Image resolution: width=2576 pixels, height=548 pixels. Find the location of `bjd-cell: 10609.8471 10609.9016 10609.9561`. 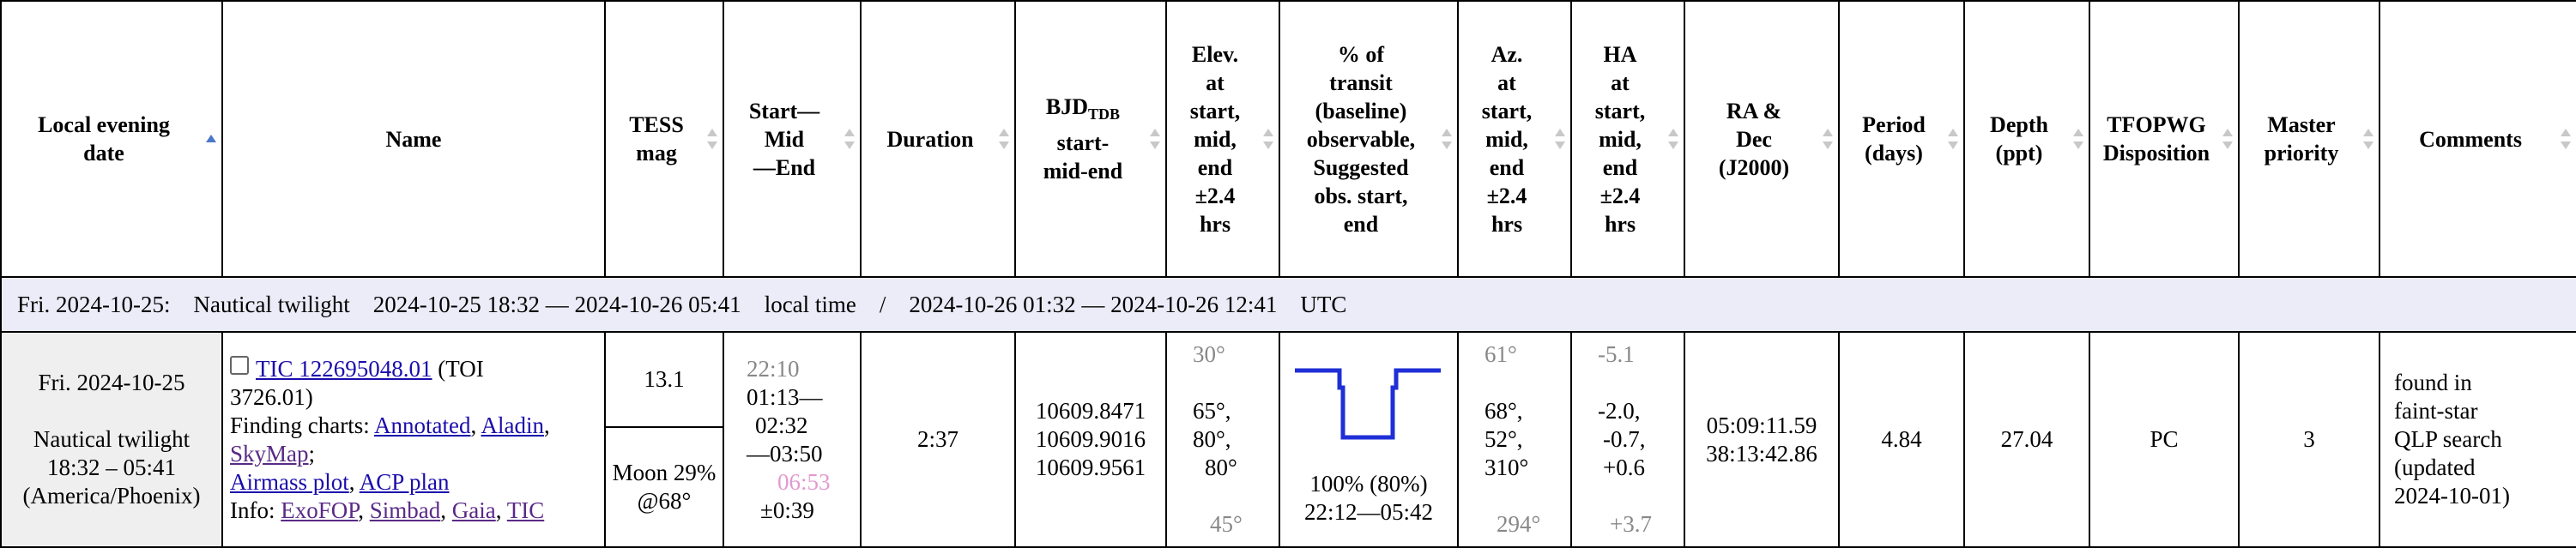

bjd-cell: 10609.8471 10609.9016 10609.9561 is located at coordinates (1090, 440).